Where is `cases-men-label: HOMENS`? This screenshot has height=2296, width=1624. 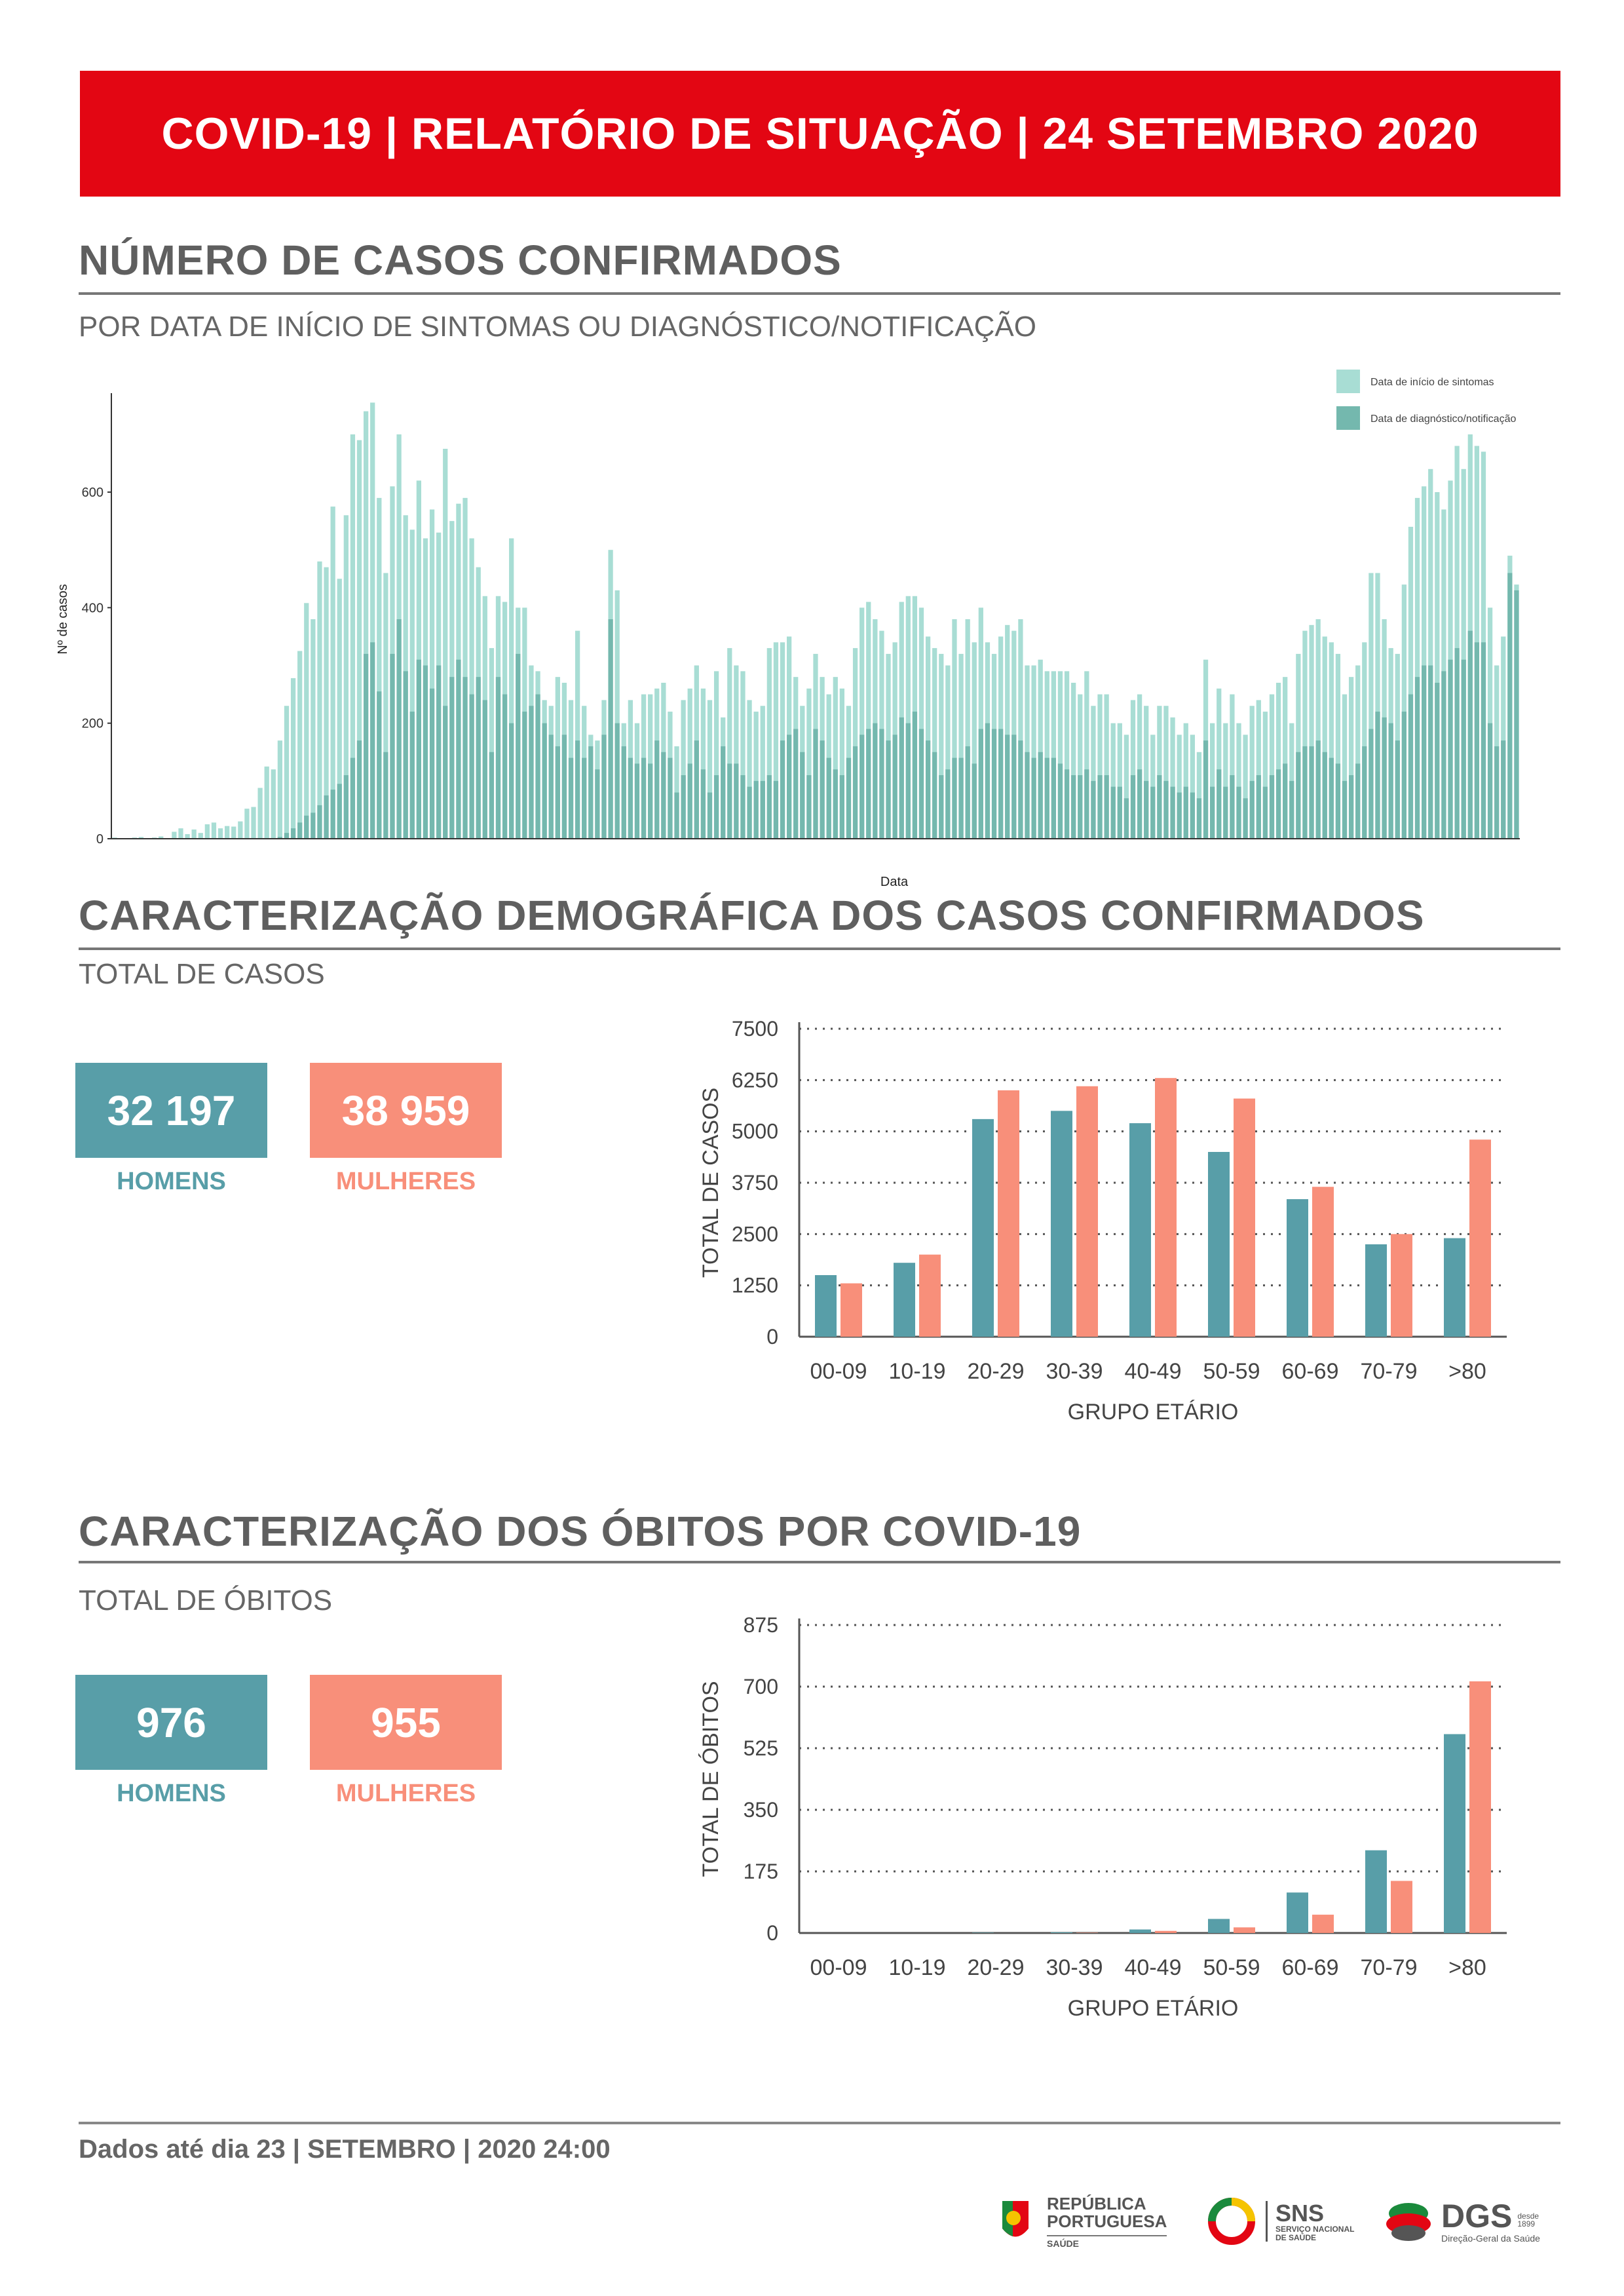
cases-men-label: HOMENS is located at coordinates (171, 1181).